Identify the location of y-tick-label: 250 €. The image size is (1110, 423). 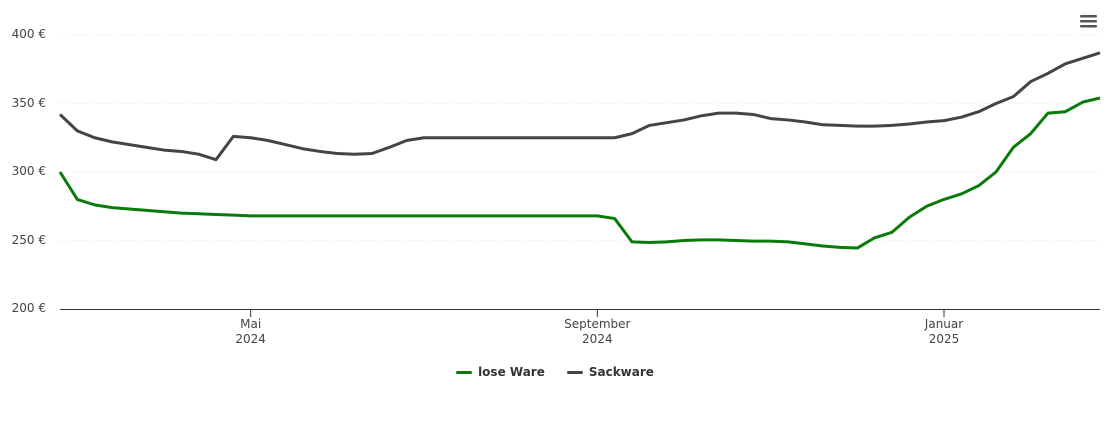
(28, 239).